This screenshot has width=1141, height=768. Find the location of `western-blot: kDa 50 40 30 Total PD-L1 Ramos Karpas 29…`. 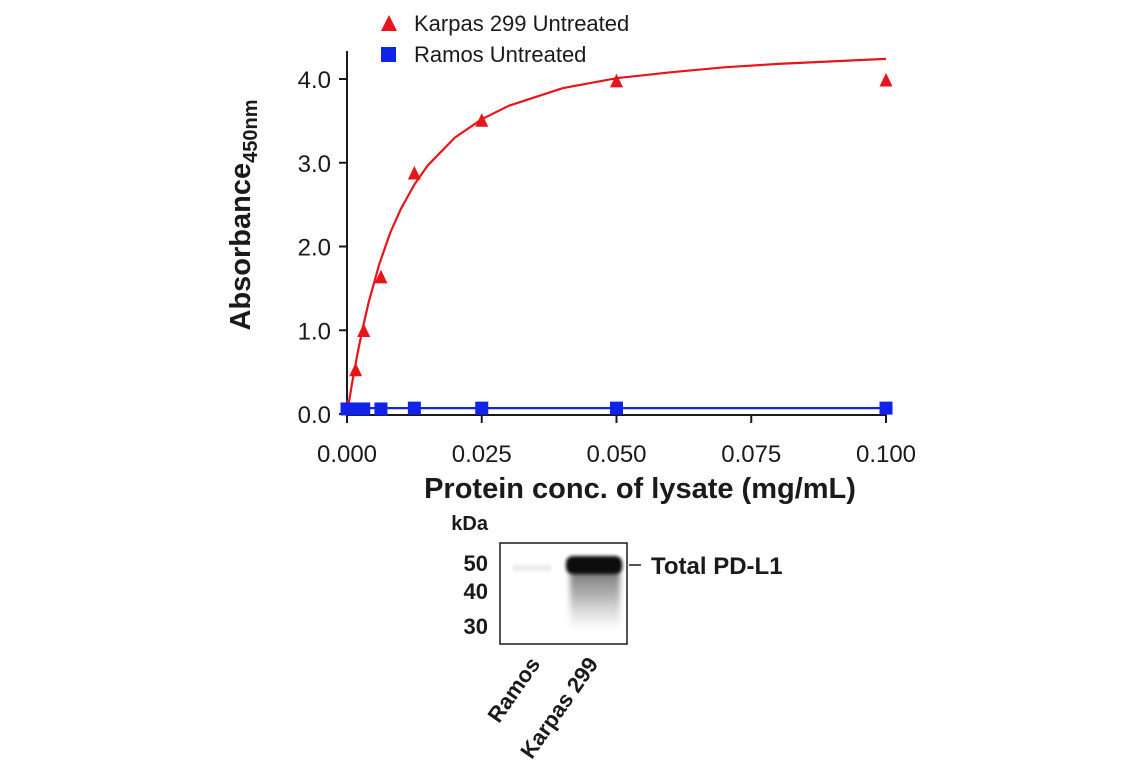

western-blot: kDa 50 40 30 Total PD-L1 Ramos Karpas 29… is located at coordinates (616, 638).